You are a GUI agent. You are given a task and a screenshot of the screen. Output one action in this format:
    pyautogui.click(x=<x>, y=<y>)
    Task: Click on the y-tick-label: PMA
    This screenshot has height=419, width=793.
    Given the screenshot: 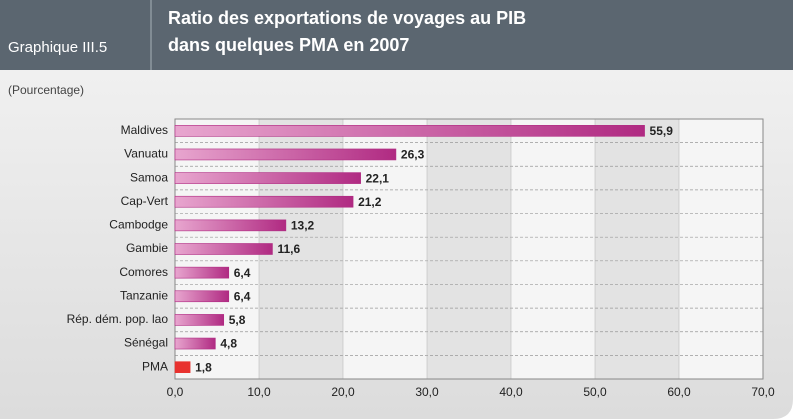 What is the action you would take?
    pyautogui.click(x=155, y=366)
    